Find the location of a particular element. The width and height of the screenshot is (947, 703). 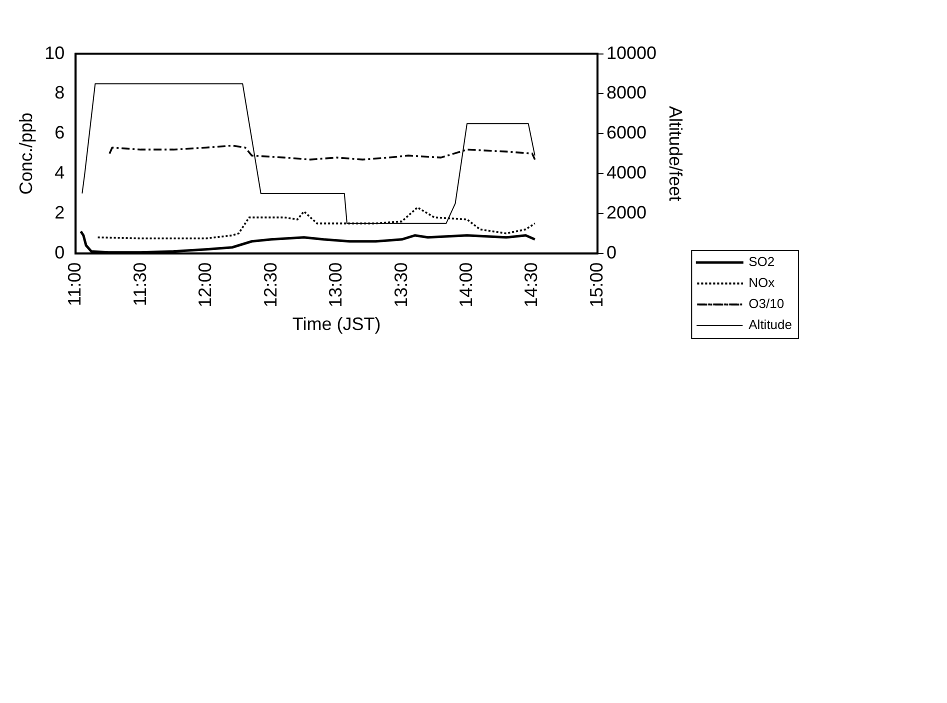

x-tick-label: 15:00 is located at coordinates (596, 285).